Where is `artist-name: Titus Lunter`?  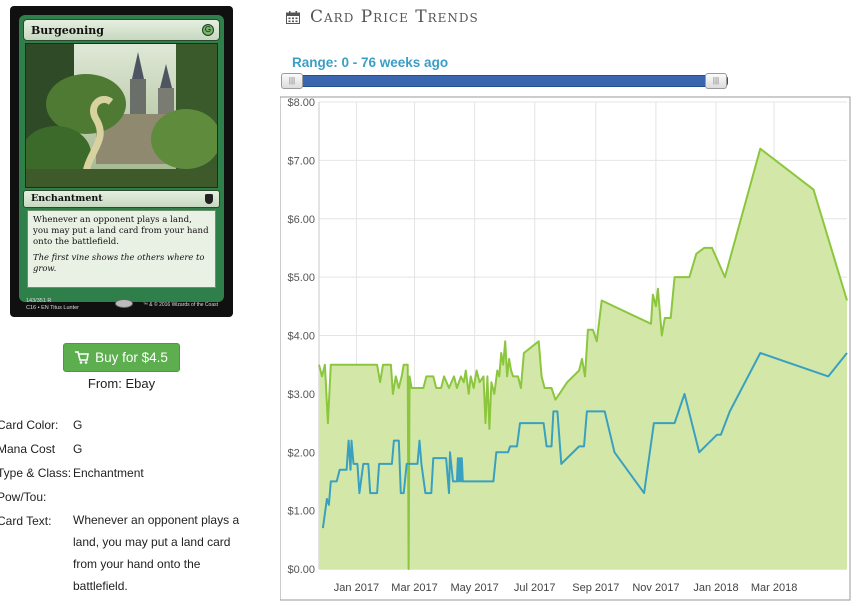 artist-name: Titus Lunter is located at coordinates (64, 308).